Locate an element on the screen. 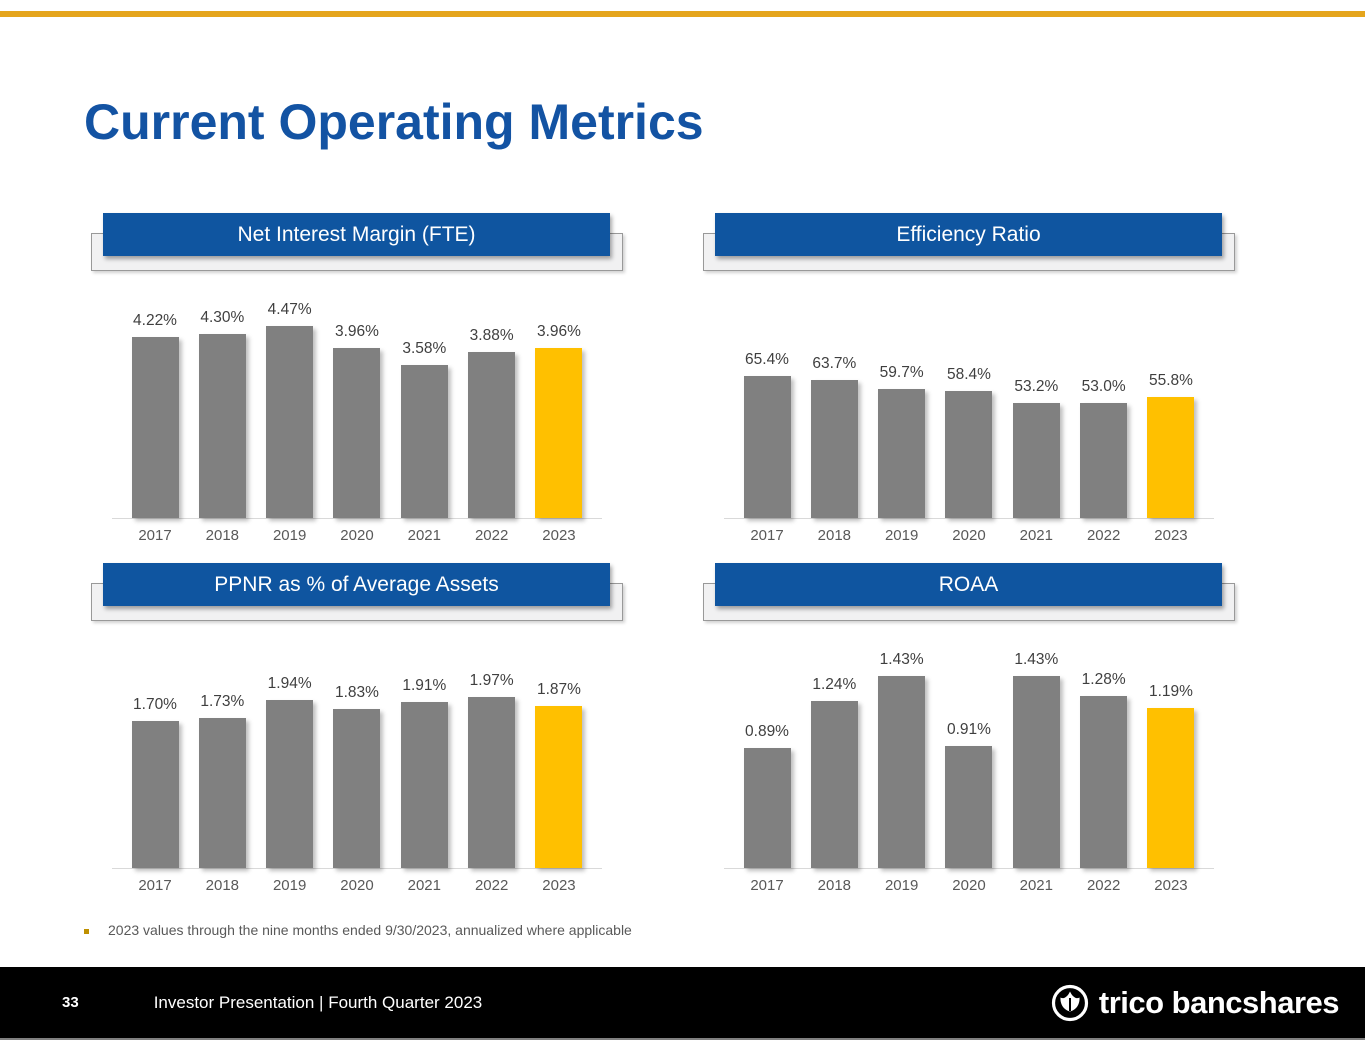 This screenshot has height=1055, width=1365. company-logo-text: trico bancshares is located at coordinates (1219, 1002).